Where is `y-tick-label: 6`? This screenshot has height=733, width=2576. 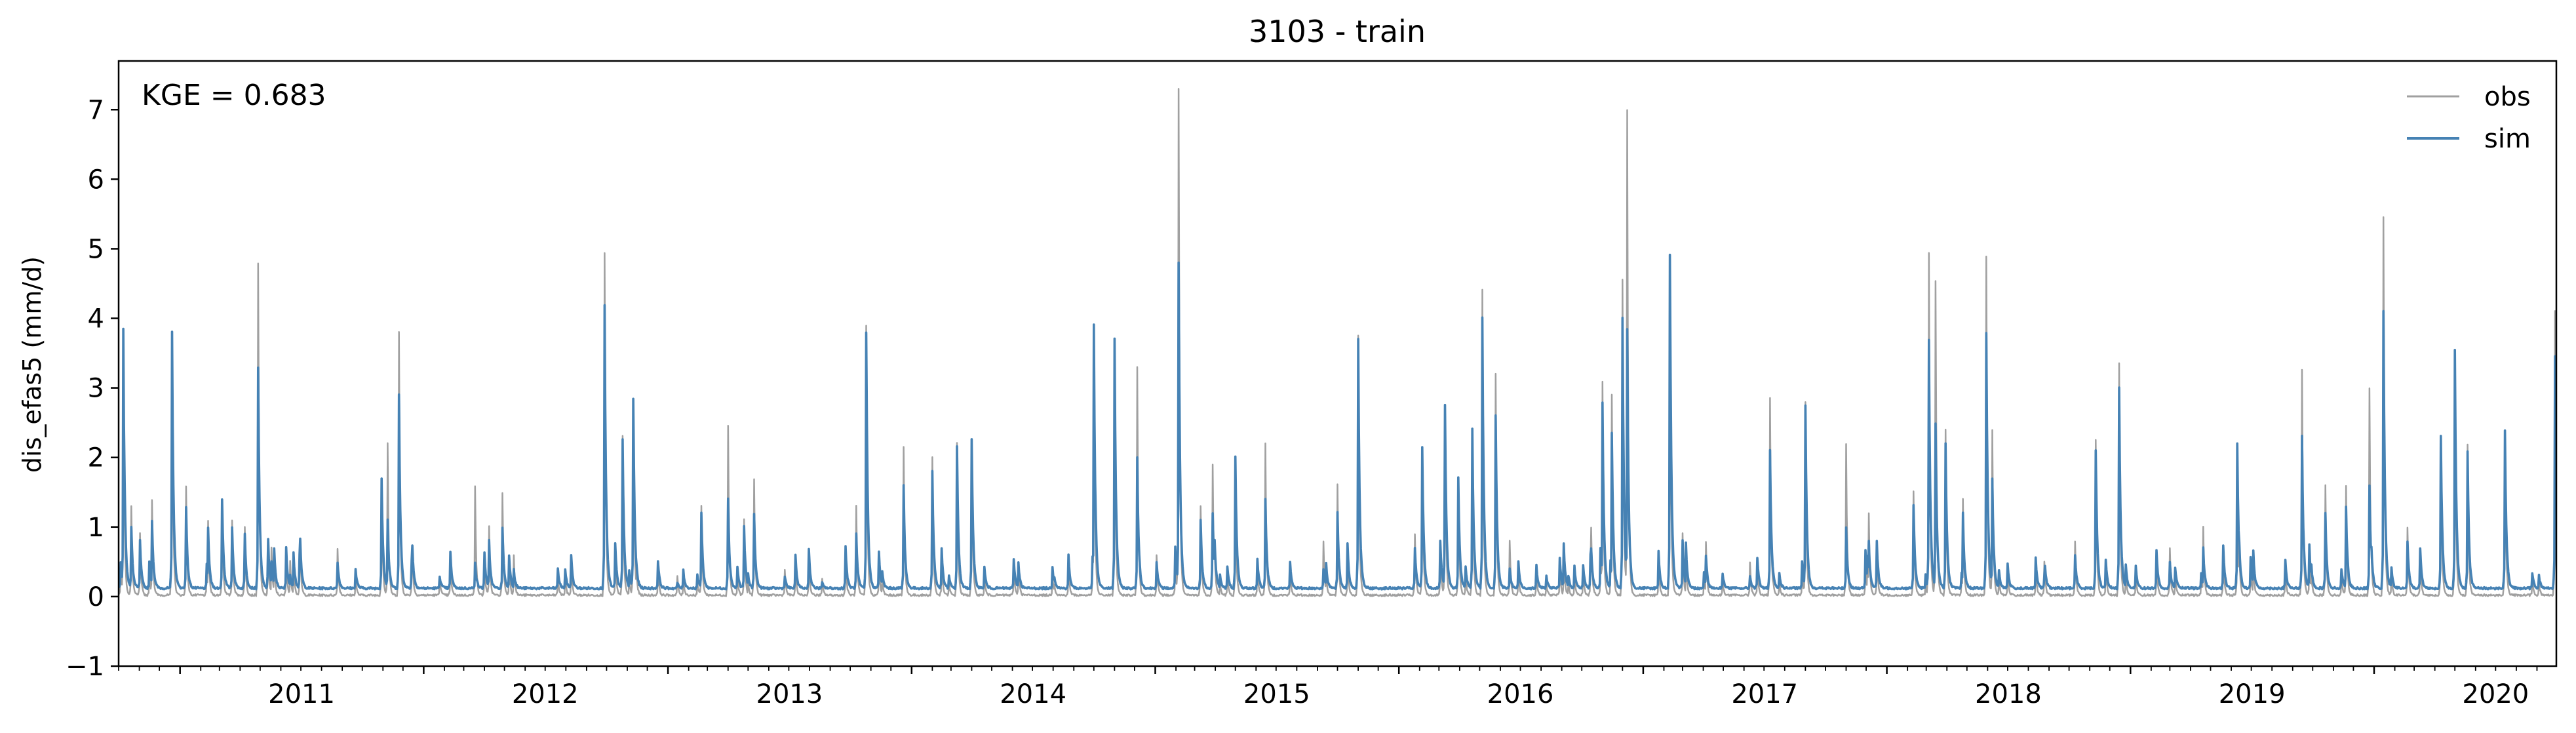 y-tick-label: 6 is located at coordinates (96, 180).